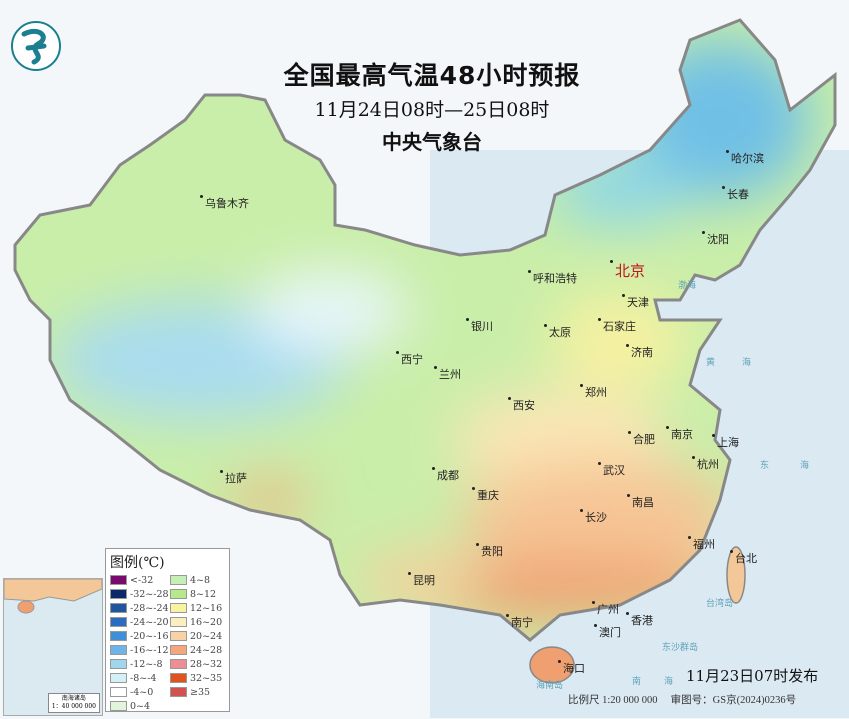  What do you see at coordinates (206, 678) in the screenshot?
I see `legend-label: 32~35` at bounding box center [206, 678].